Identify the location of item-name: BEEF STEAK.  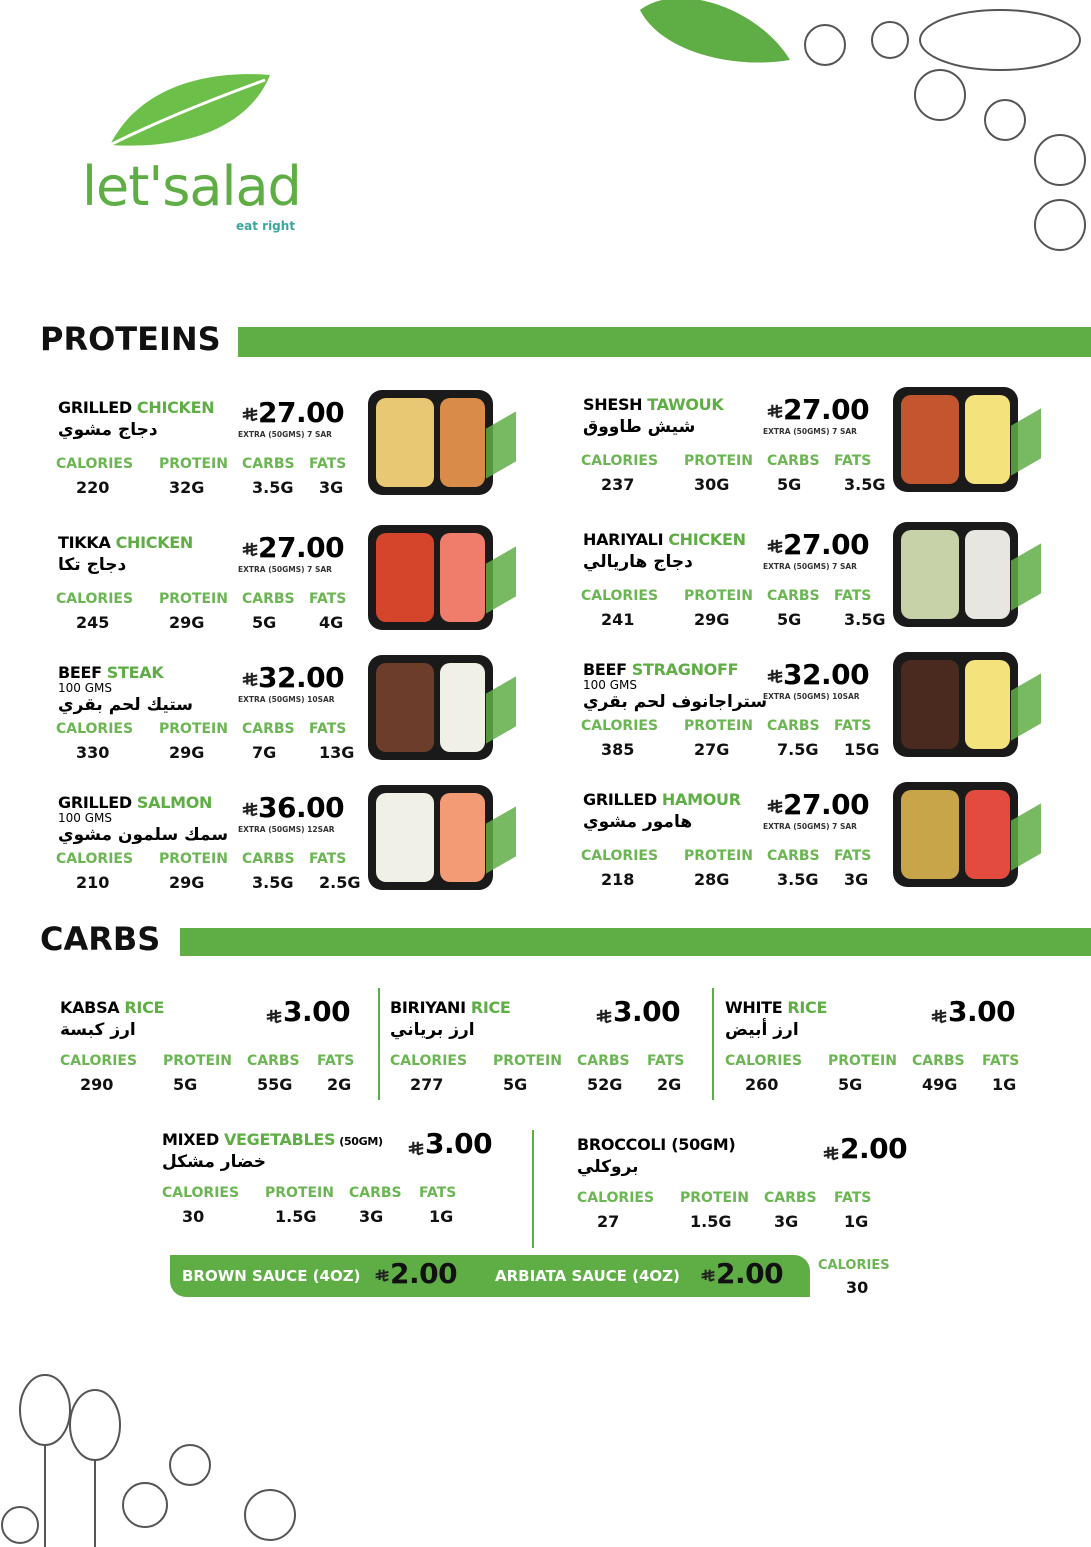
(111, 672).